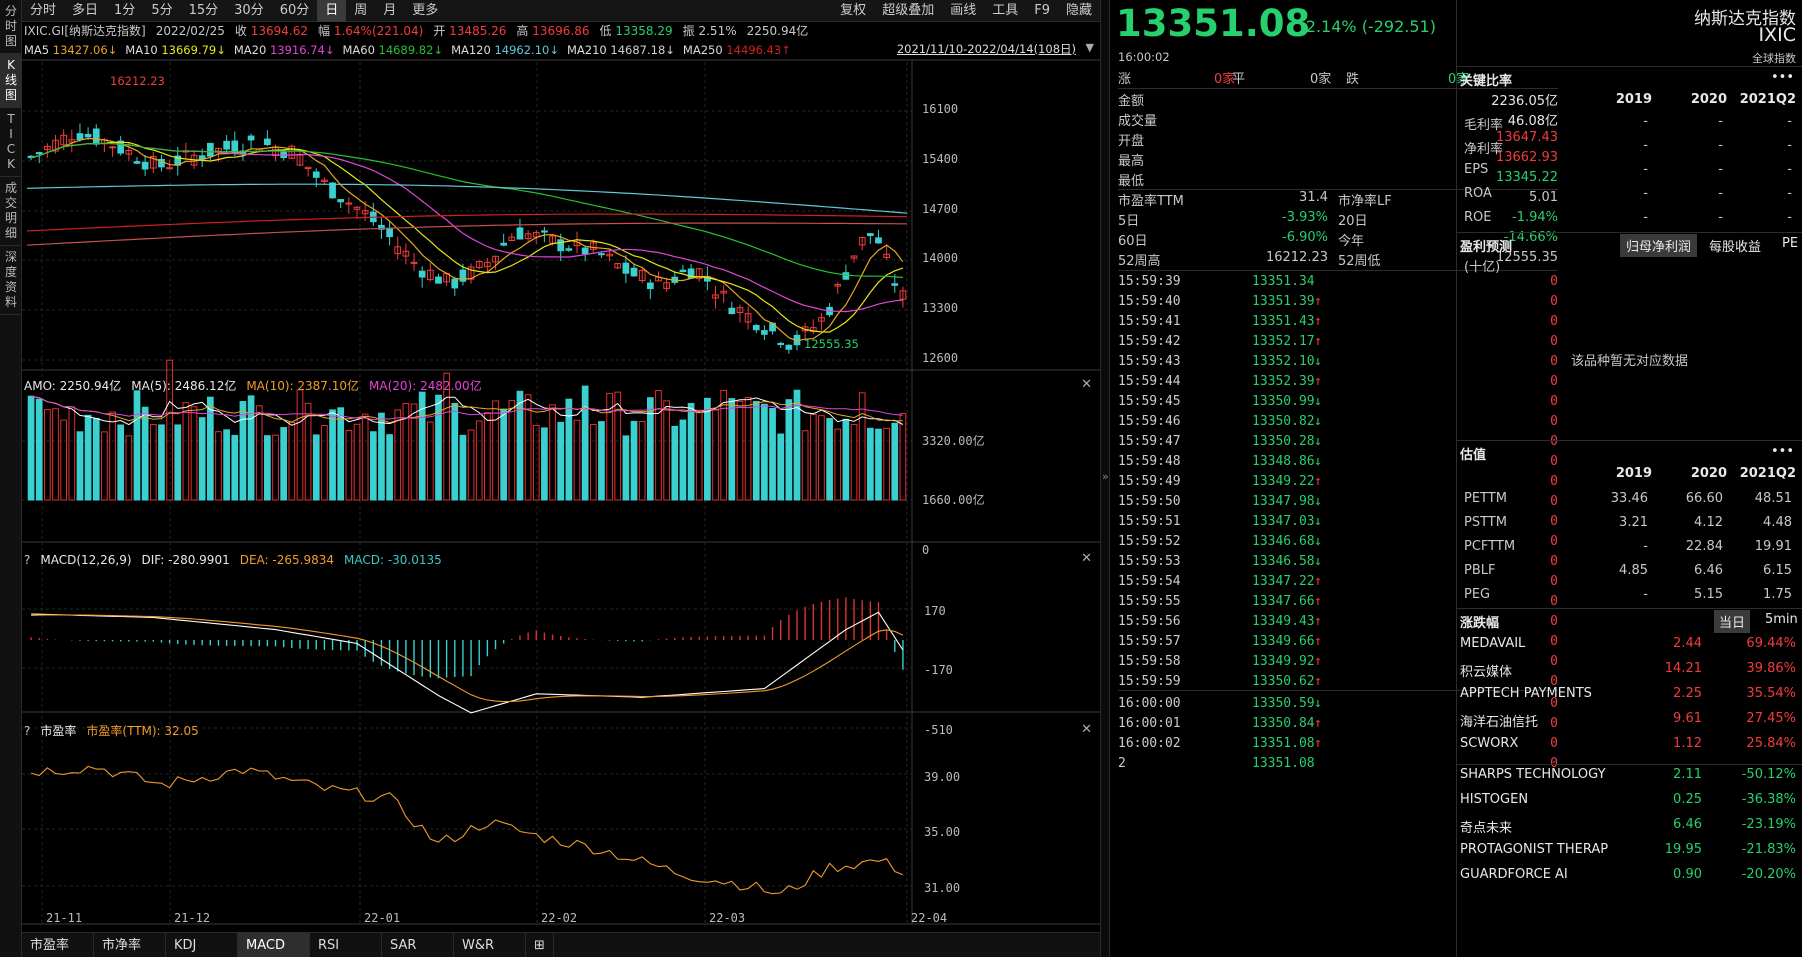  I want to click on metric-label: 今年, so click(1351, 241).